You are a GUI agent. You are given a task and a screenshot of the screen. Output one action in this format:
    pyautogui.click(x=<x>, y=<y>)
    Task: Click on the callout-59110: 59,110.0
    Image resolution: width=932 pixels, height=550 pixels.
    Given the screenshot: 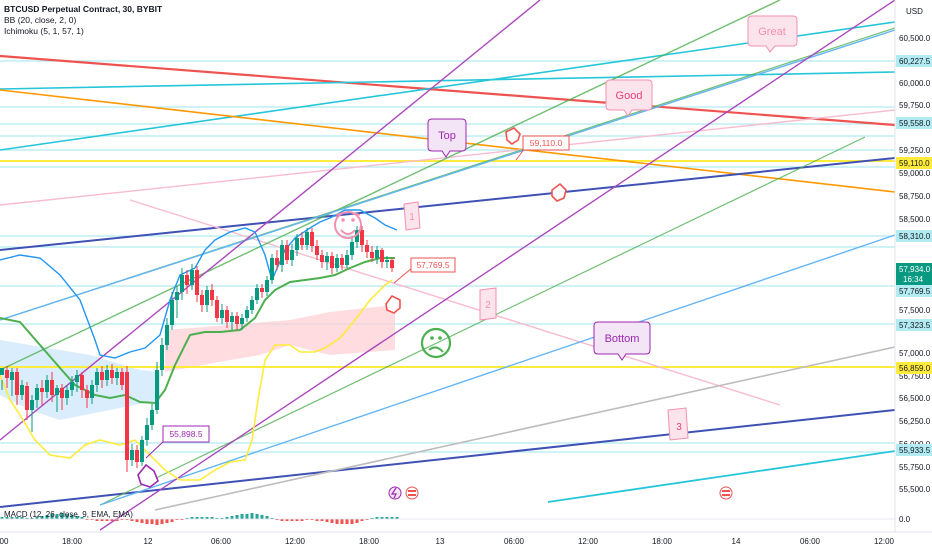 What is the action you would take?
    pyautogui.click(x=542, y=148)
    